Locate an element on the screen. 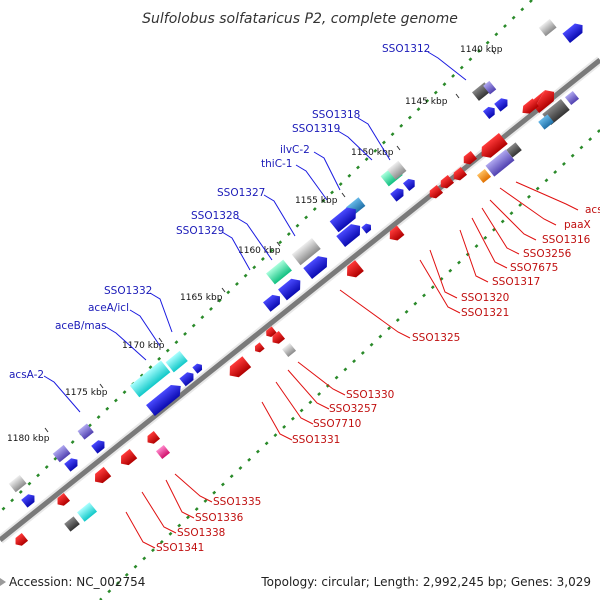 The width and height of the screenshot is (600, 600). gene-label: SSO1331 is located at coordinates (316, 440).